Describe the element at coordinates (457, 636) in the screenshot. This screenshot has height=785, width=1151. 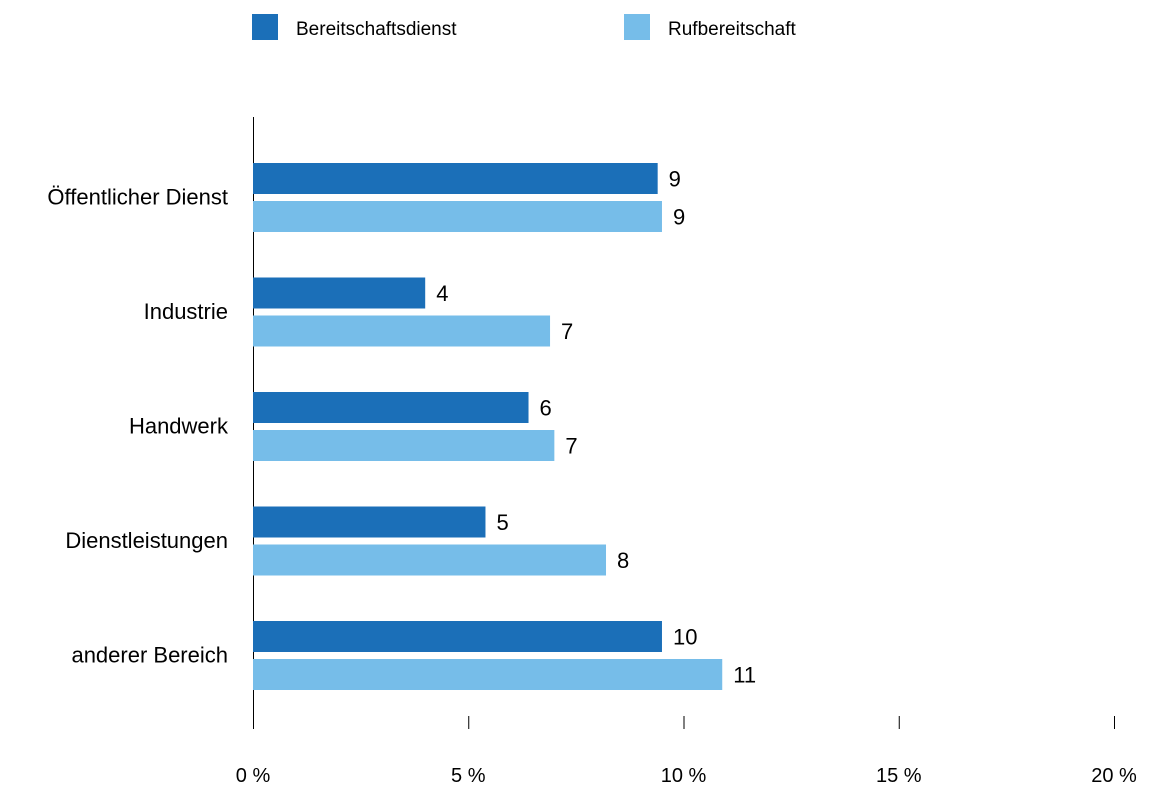
I see `bar-bereitschaftsdienst-anderer-bereich` at that location.